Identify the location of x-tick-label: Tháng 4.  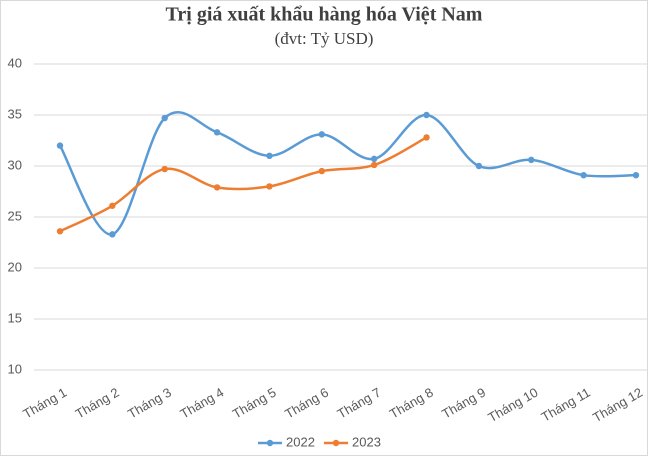
(201, 403).